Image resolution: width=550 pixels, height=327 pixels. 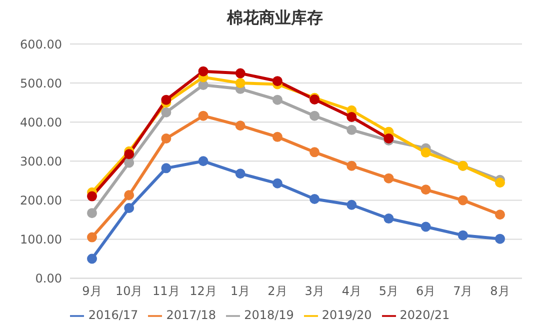 I want to click on x-tick-label: 2月, so click(x=278, y=291).